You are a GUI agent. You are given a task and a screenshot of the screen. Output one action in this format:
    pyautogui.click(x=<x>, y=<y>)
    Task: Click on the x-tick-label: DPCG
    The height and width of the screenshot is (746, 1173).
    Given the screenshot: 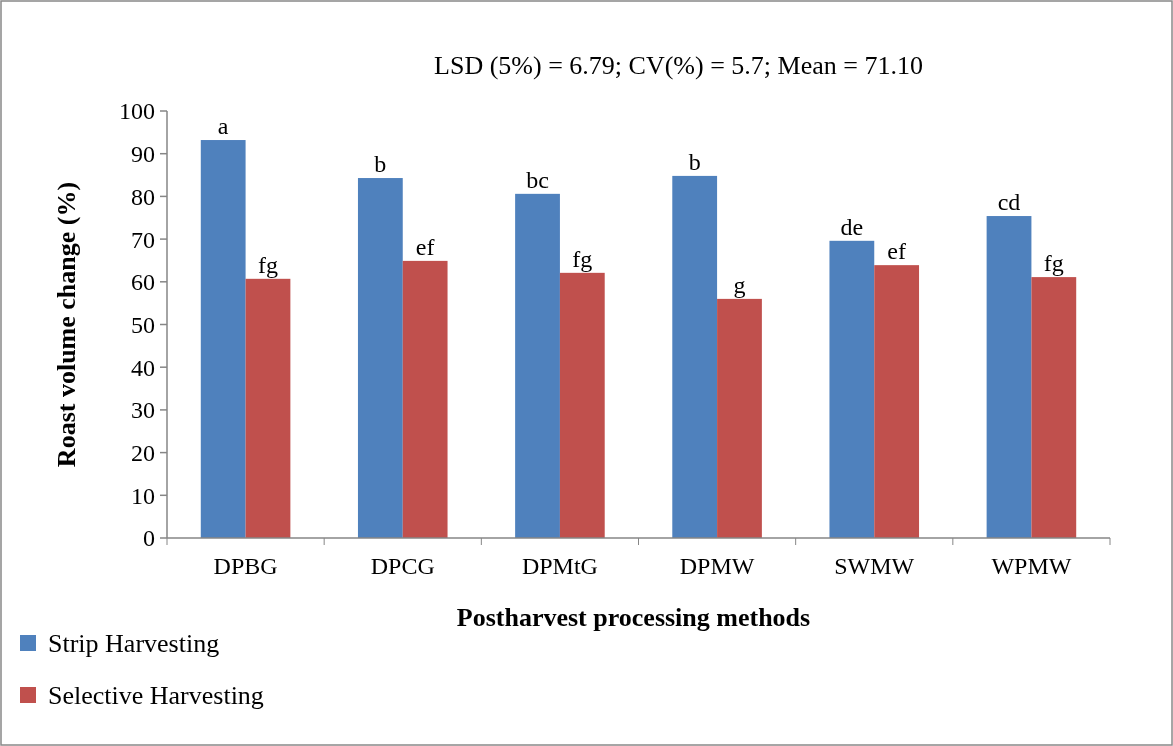 What is the action you would take?
    pyautogui.click(x=402, y=566)
    